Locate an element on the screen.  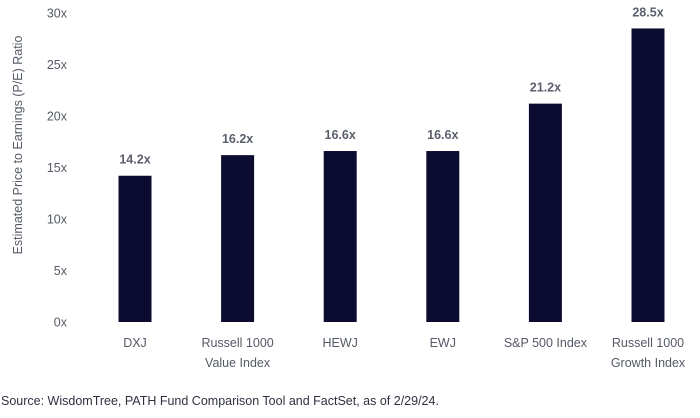
y-tick-label: 10x is located at coordinates (57, 220).